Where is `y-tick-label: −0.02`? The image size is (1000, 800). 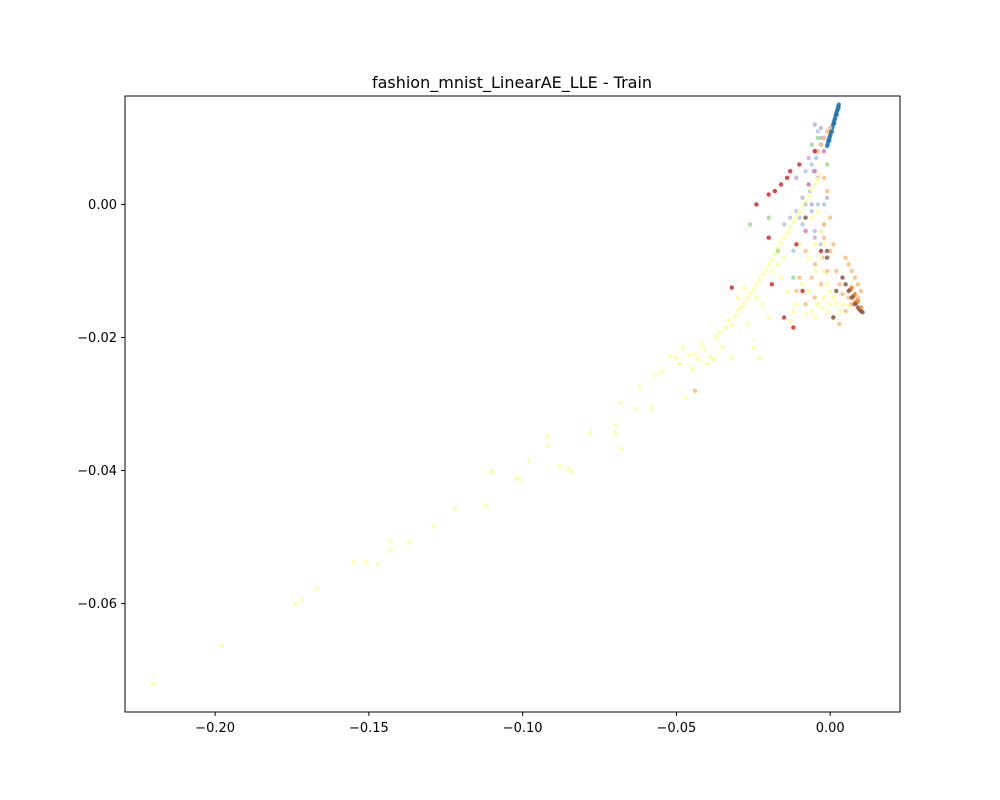 y-tick-label: −0.02 is located at coordinates (97, 338).